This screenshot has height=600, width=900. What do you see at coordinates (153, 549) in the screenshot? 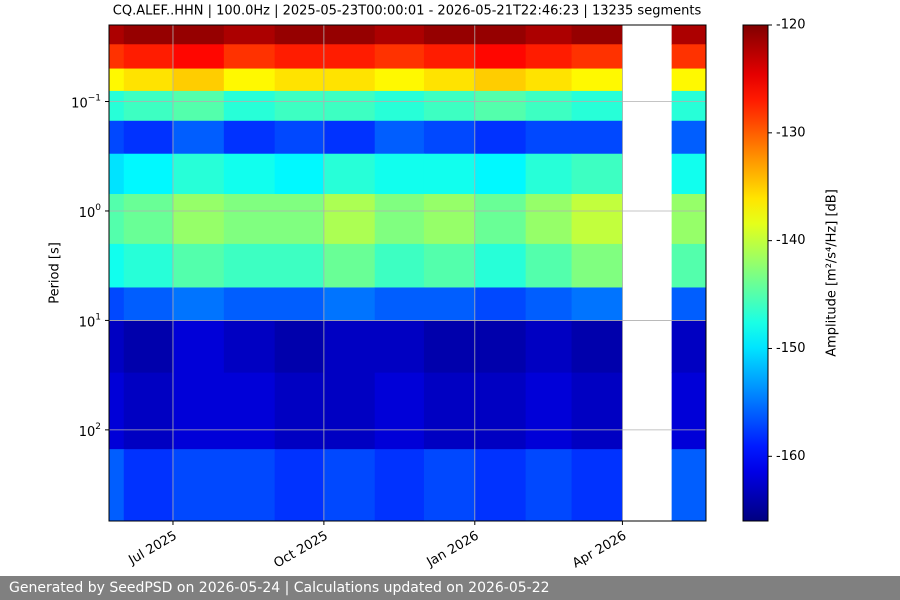
I see `x-tick-label: Jul 2025` at bounding box center [153, 549].